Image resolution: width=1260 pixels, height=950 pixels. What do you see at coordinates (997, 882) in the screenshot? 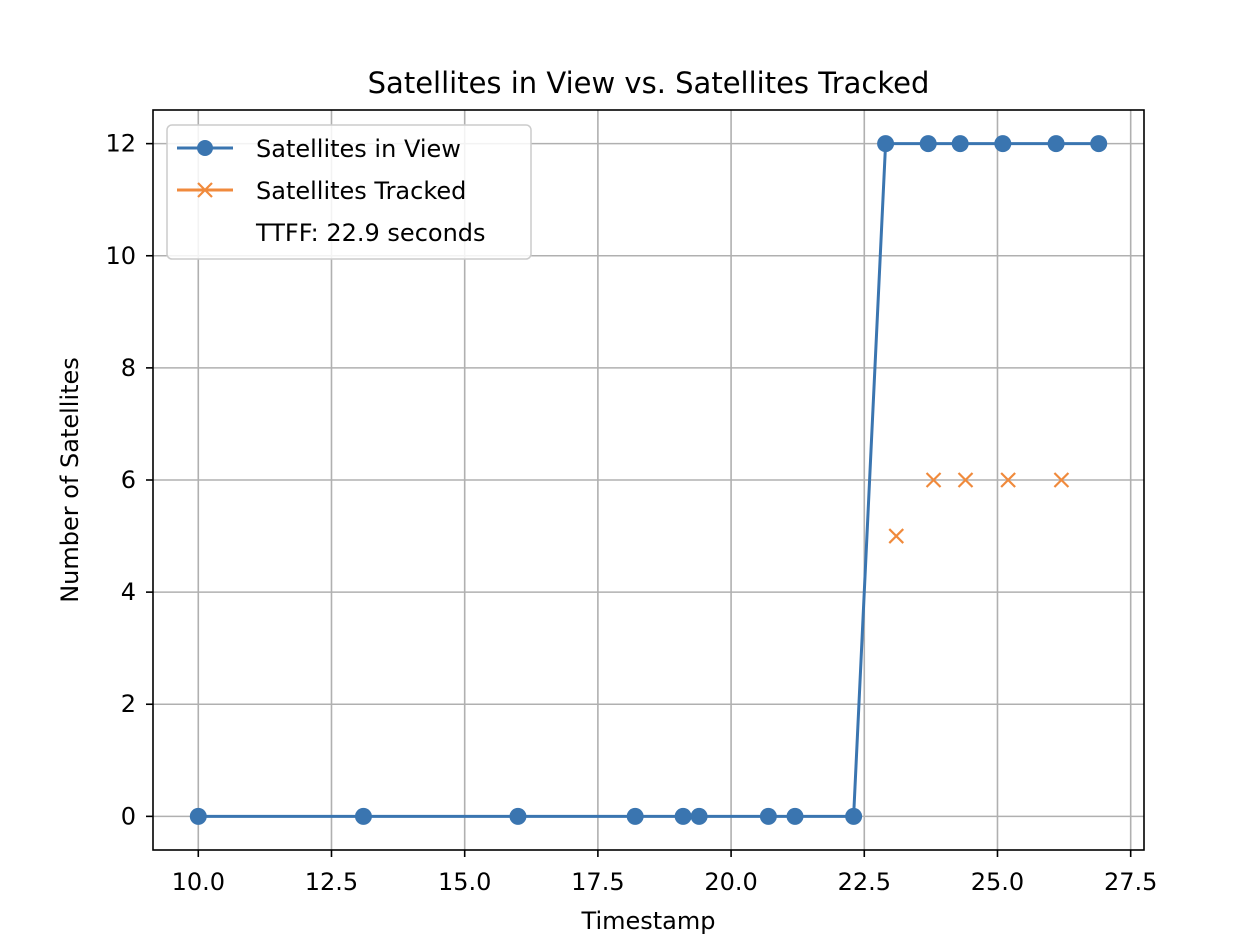
I see `x-tick-label: 25.0` at bounding box center [997, 882].